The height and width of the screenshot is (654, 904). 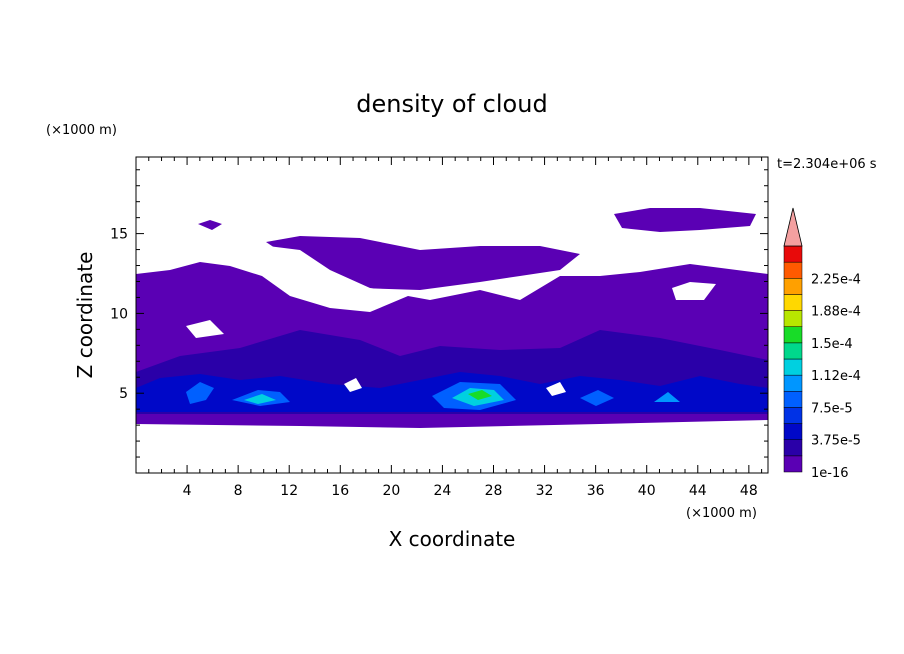 I want to click on x-tick-label: 4, so click(x=187, y=491).